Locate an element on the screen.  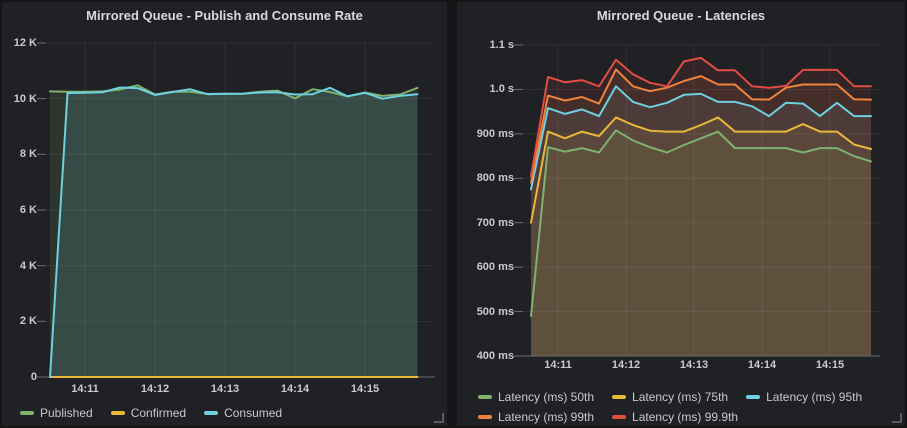
legend-item-consumed: Consumed is located at coordinates (243, 413).